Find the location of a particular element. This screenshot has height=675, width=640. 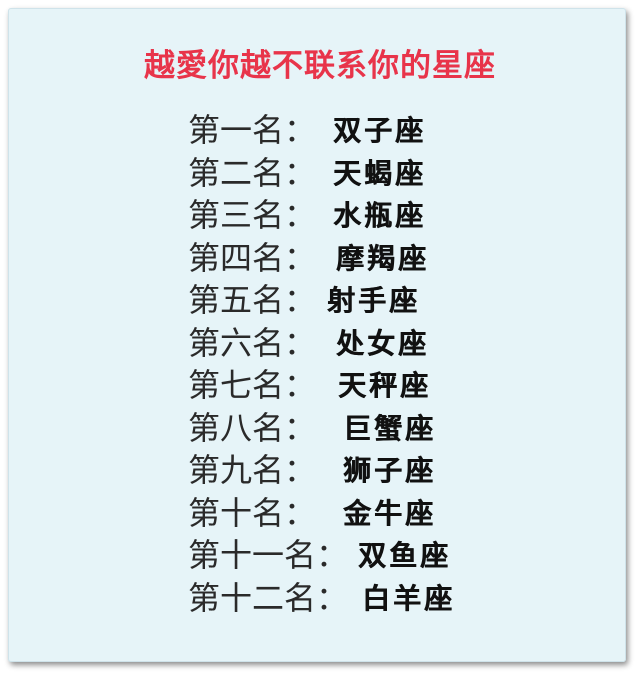

zodiac-sign: 双鱼座 is located at coordinates (405, 555).